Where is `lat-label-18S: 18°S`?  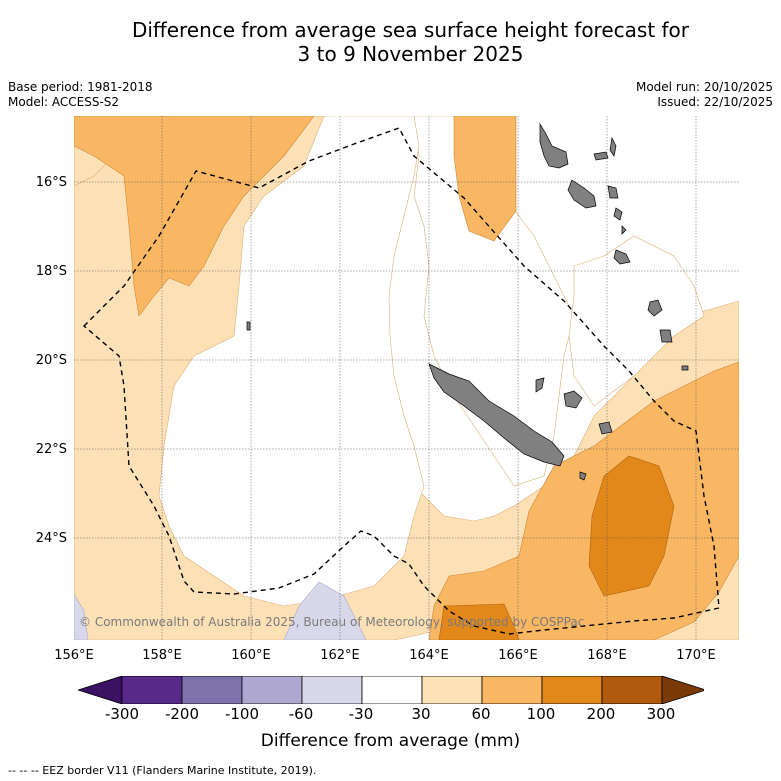 lat-label-18S: 18°S is located at coordinates (51, 271).